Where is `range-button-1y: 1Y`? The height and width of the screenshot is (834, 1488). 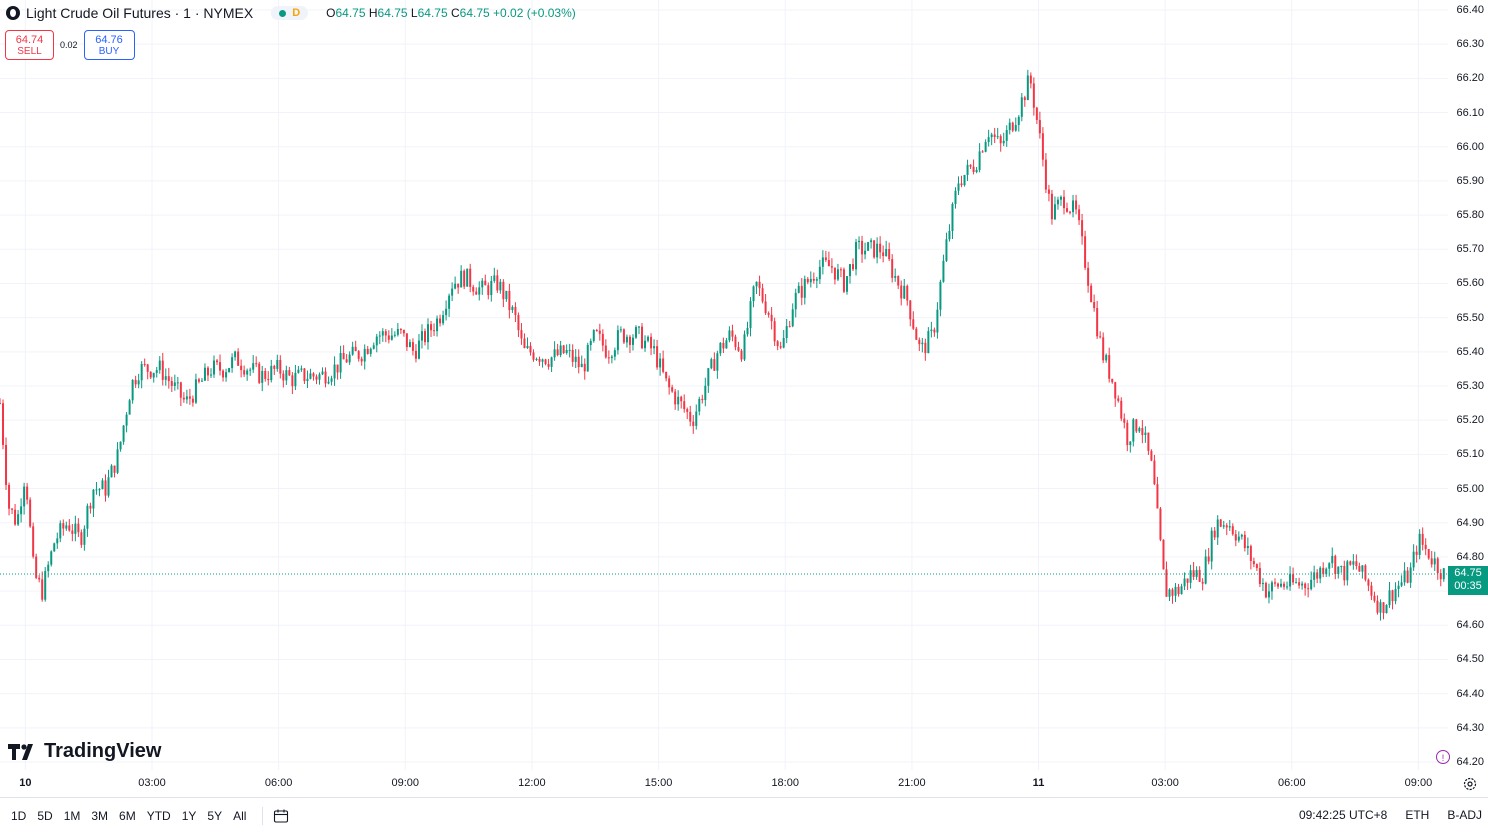
range-button-1y: 1Y is located at coordinates (189, 816).